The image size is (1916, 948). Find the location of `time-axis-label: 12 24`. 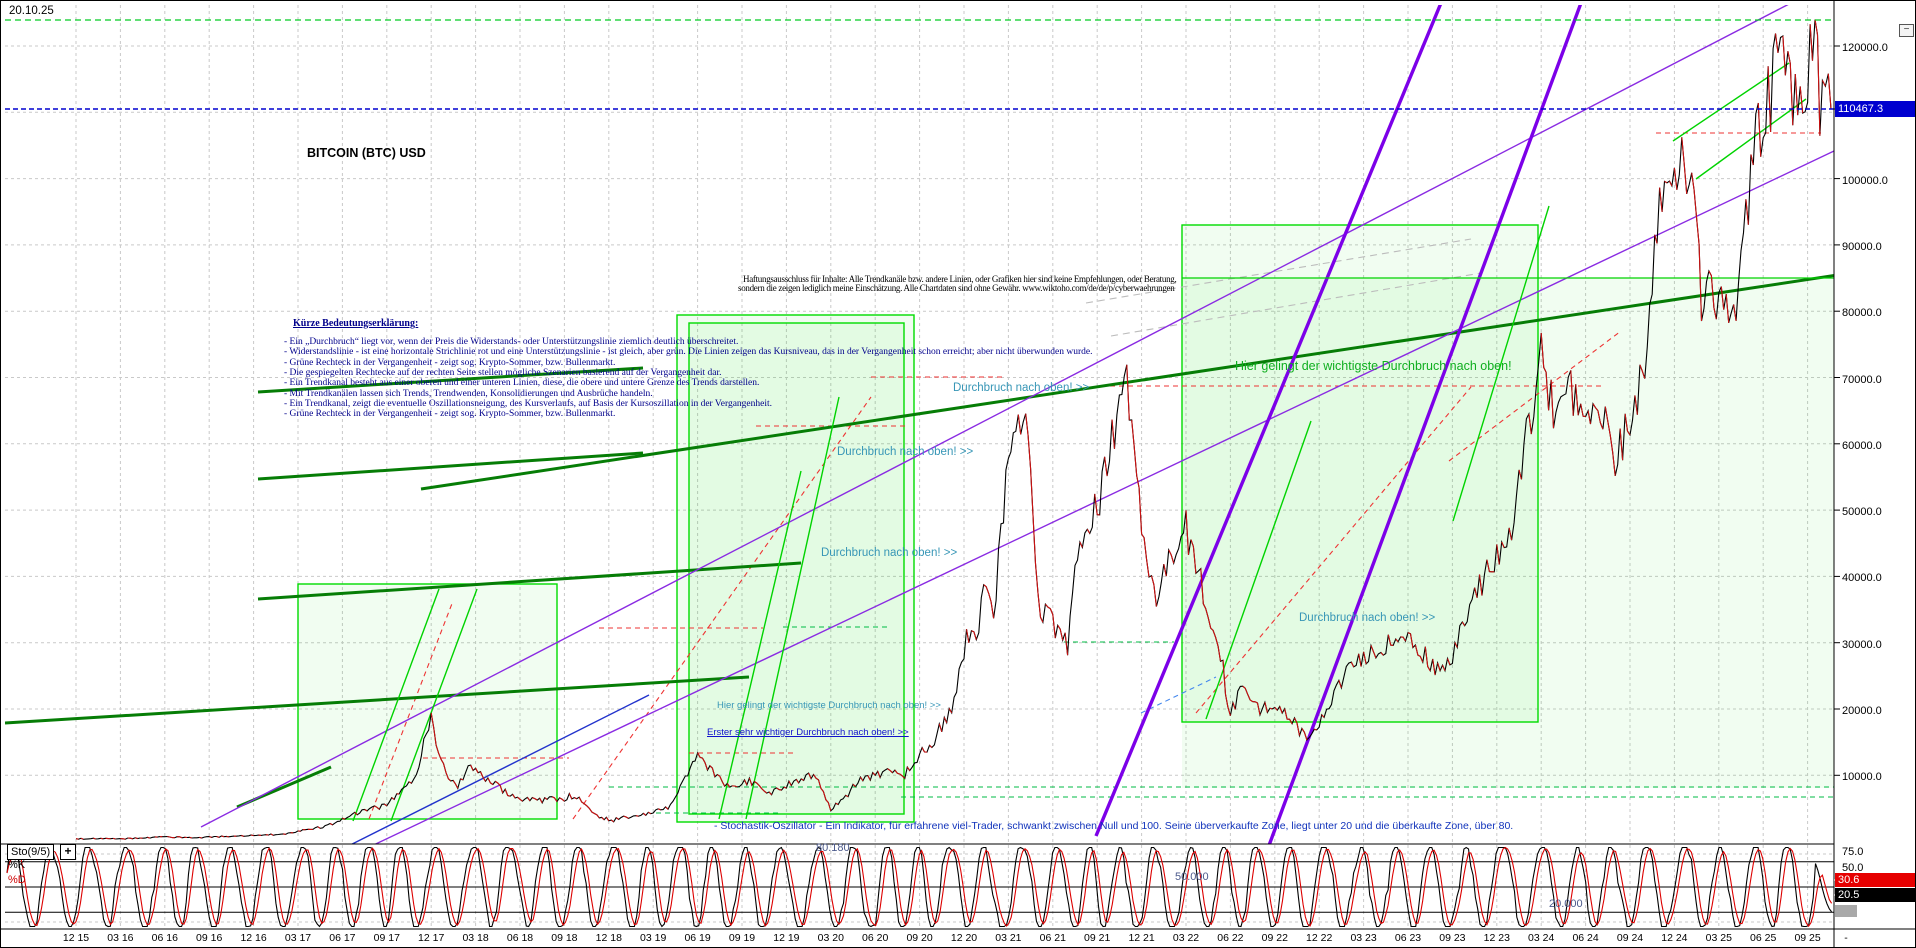

time-axis-label: 12 24 is located at coordinates (1674, 938).